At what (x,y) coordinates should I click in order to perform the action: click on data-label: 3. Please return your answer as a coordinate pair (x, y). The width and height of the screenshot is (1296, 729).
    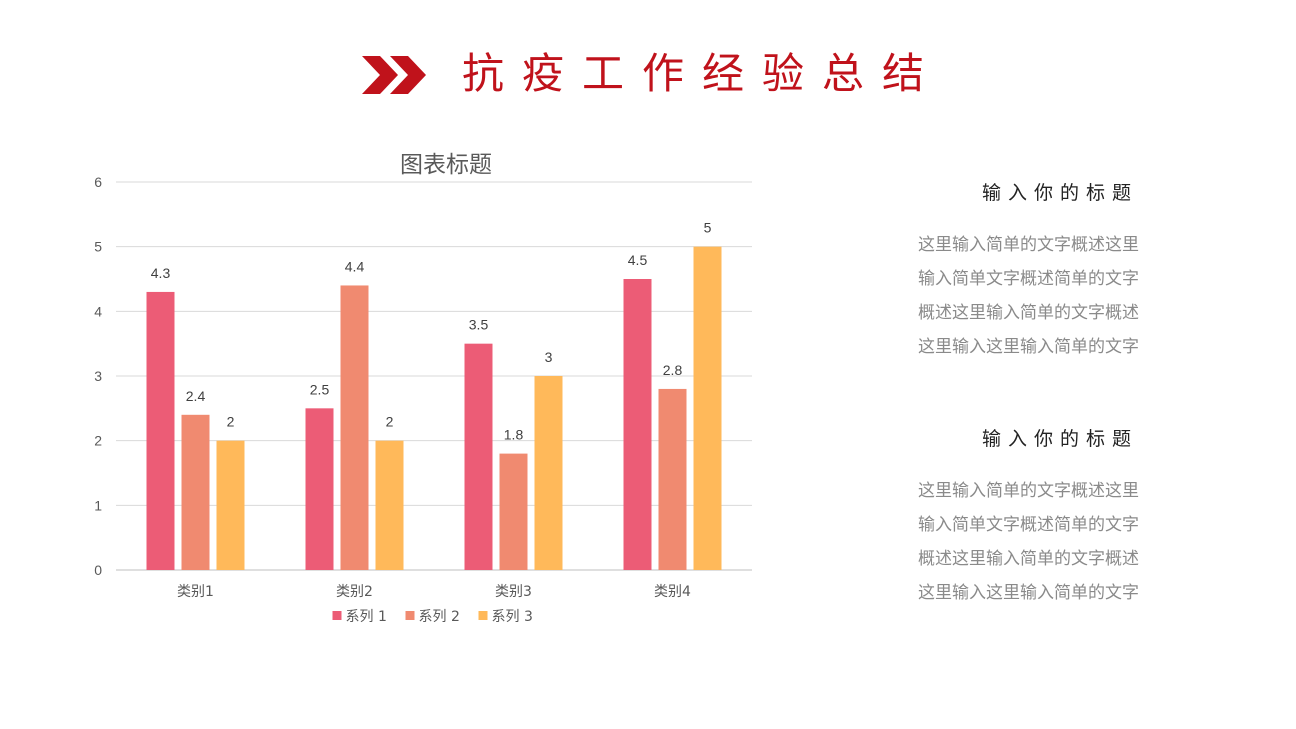
    Looking at the image, I should click on (549, 357).